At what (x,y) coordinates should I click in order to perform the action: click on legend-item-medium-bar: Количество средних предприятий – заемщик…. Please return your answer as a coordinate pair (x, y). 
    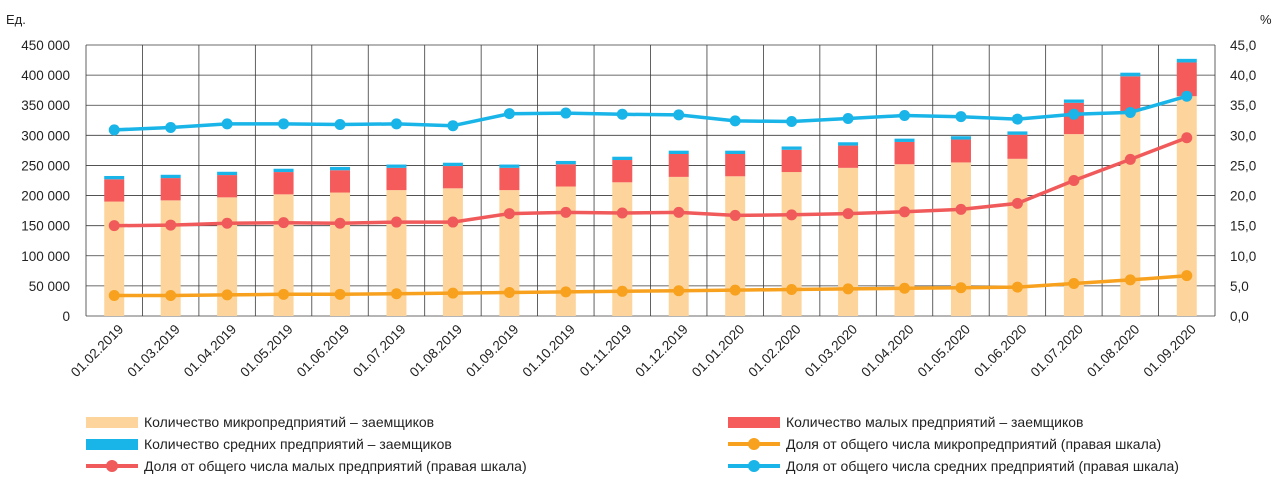
    Looking at the image, I should click on (269, 444).